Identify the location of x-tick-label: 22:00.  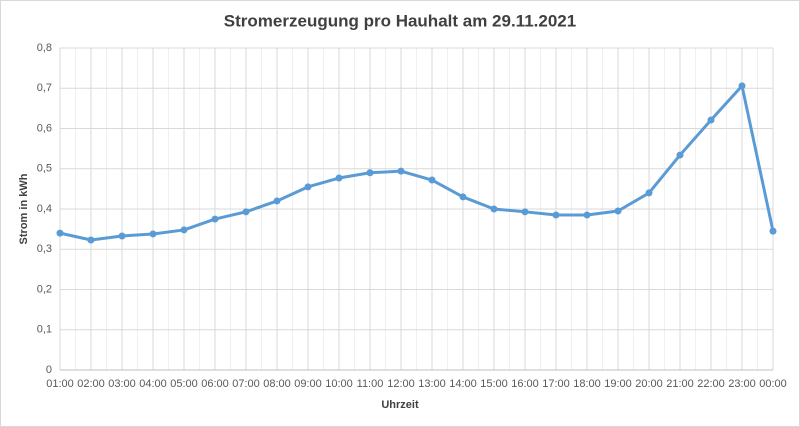
(711, 384).